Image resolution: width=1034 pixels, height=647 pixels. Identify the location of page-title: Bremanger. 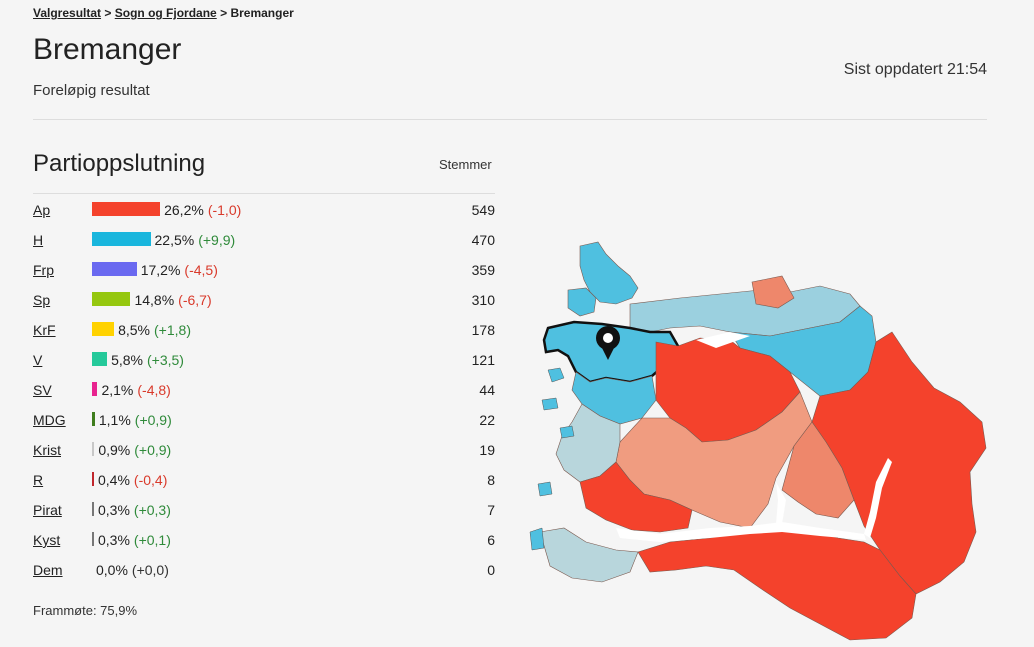
(107, 49).